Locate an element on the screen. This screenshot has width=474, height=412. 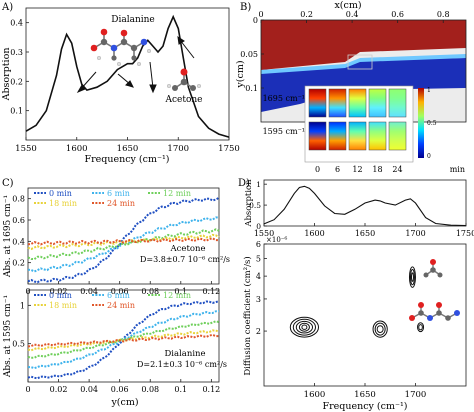
colorbar-label-low: 0 is located at coordinates (429, 156).